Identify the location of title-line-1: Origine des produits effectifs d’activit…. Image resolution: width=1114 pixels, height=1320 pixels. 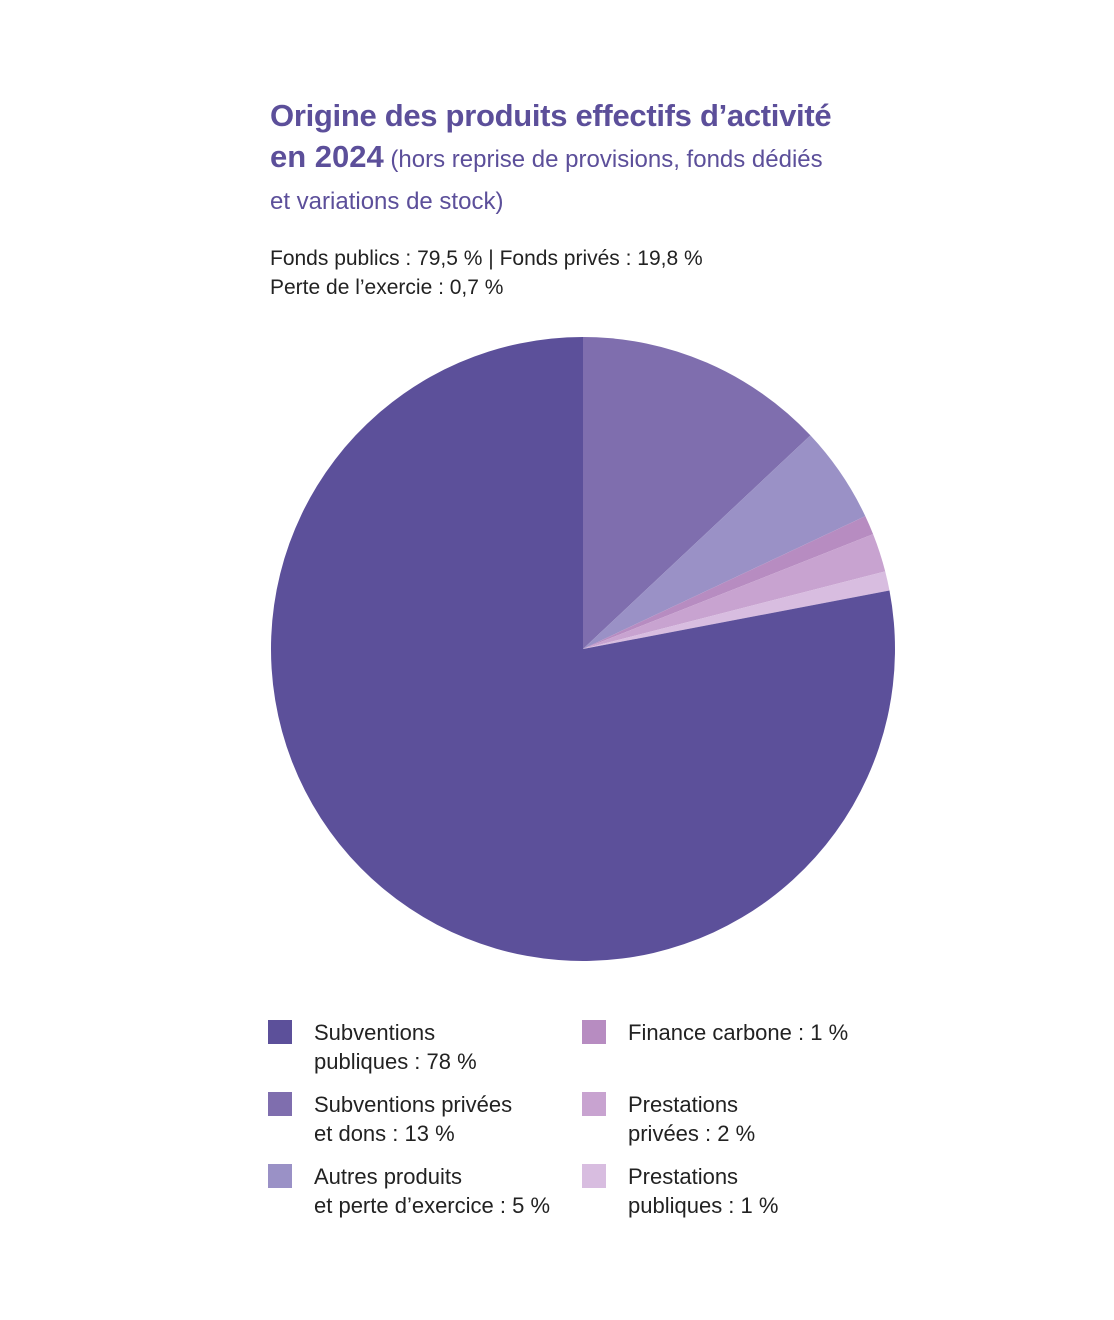
(551, 115).